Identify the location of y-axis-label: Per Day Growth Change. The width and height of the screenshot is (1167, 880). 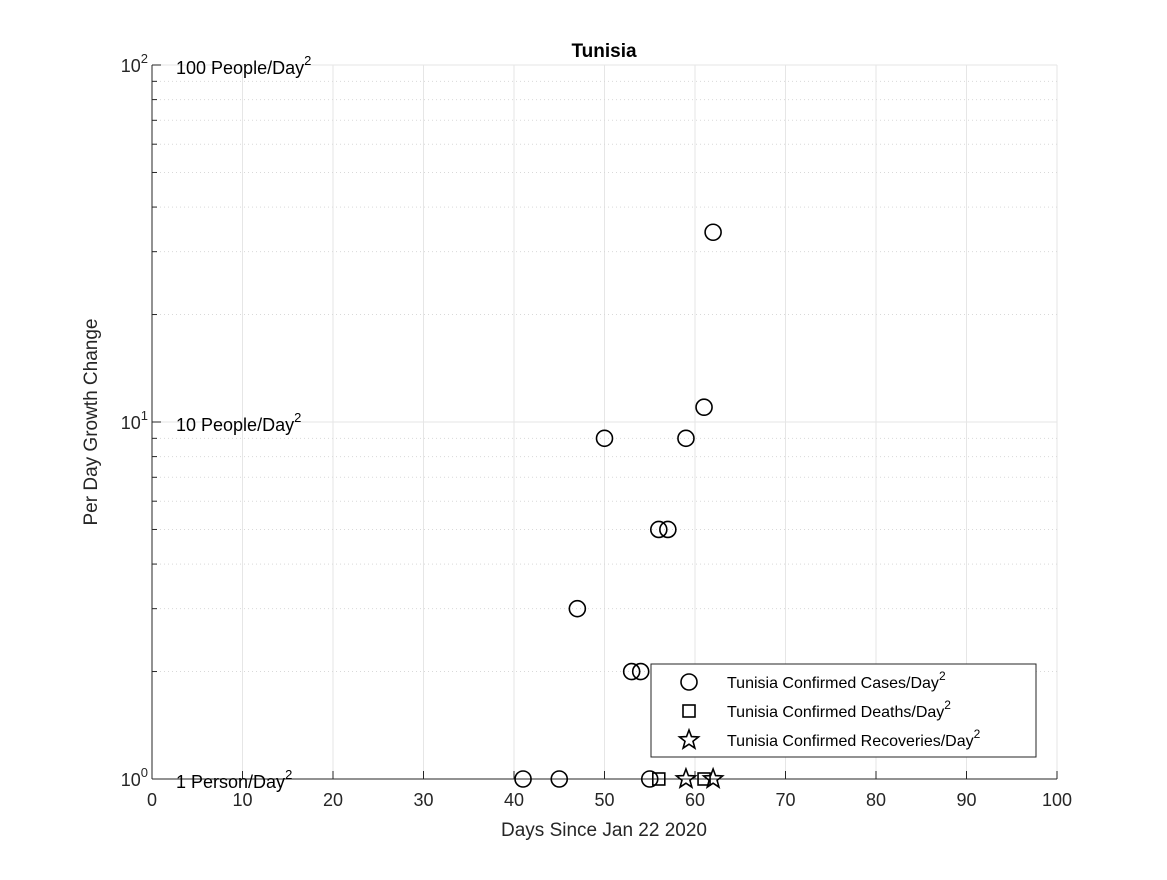
(91, 422).